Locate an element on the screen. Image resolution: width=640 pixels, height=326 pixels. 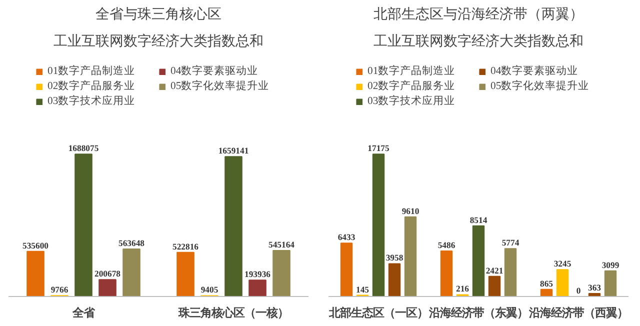
data-label: 865 is located at coordinates (547, 283).